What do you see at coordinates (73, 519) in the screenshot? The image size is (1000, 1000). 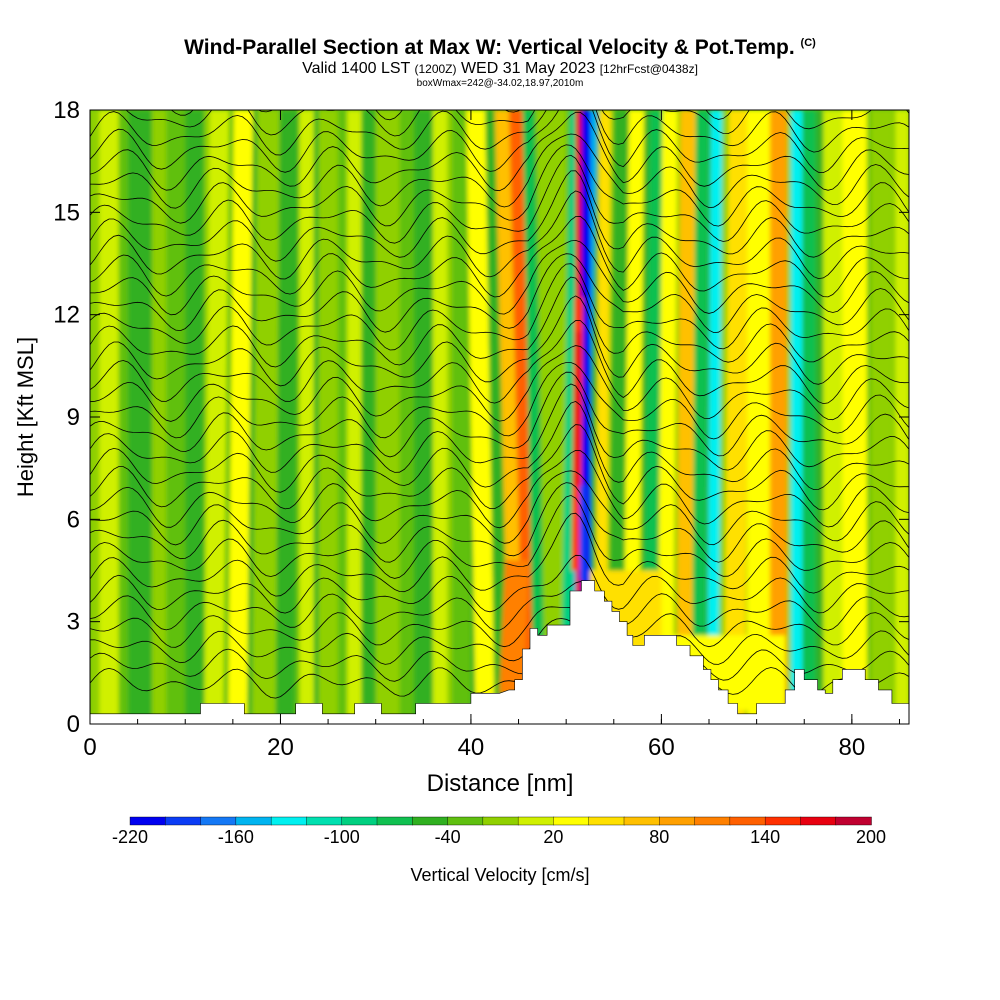 I see `y-tick-label: 6` at bounding box center [73, 519].